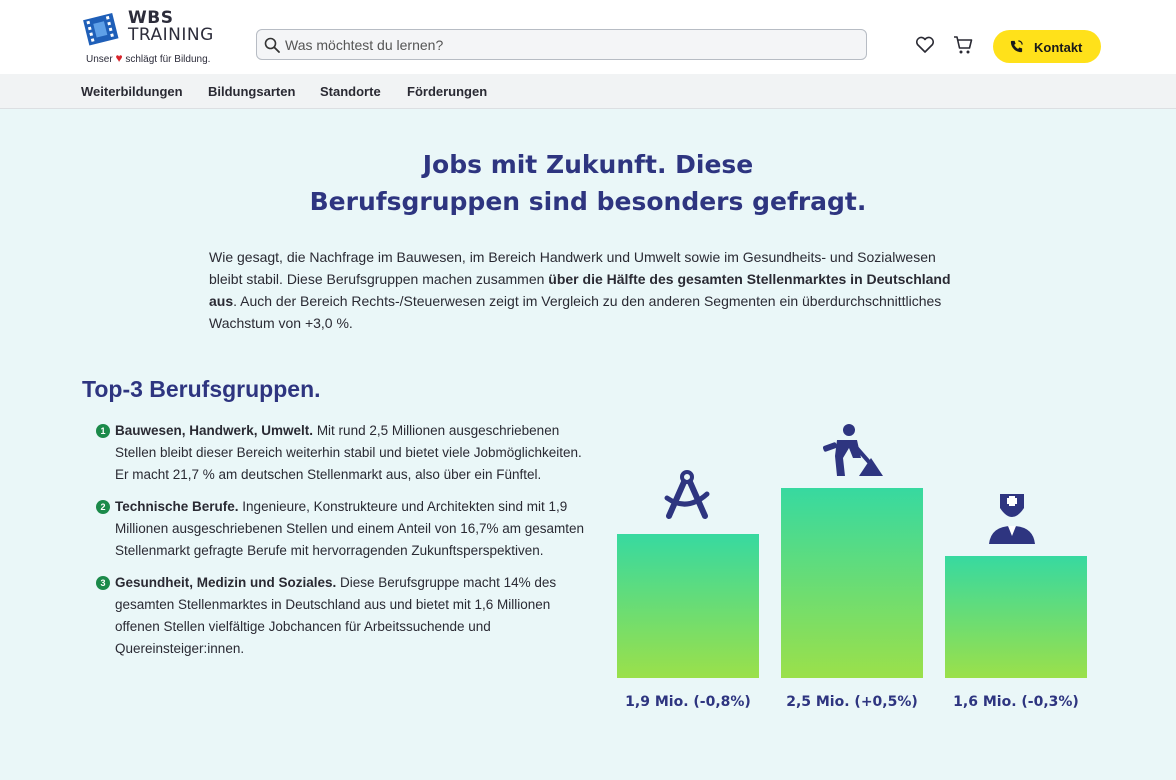 This screenshot has height=780, width=1176. Describe the element at coordinates (1058, 47) in the screenshot. I see `contact-button-label: Kontakt` at that location.